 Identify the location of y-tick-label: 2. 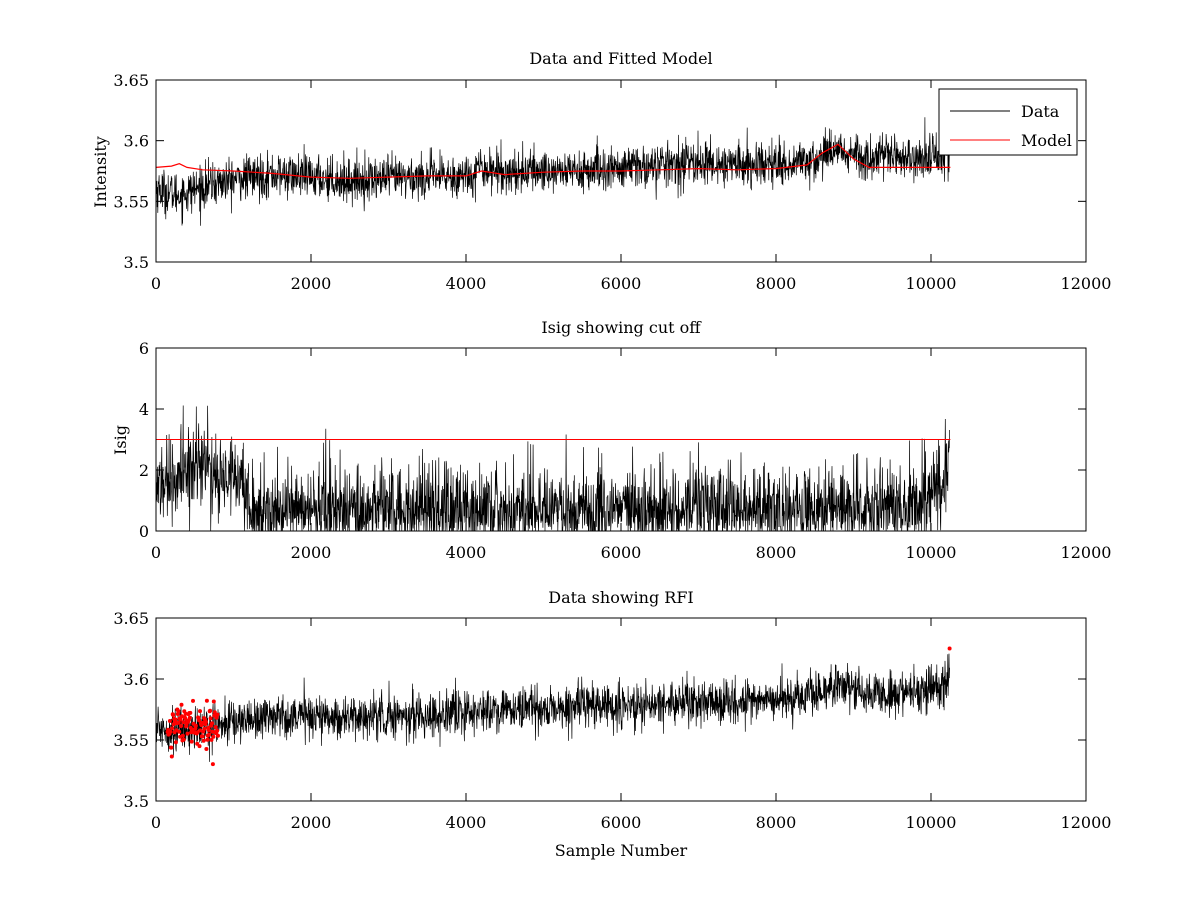
(144, 470).